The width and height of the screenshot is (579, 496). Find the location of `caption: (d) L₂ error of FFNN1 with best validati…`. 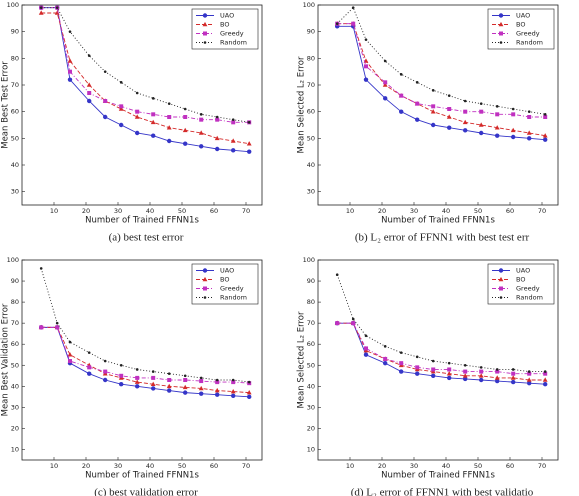

caption: (d) L₂ error of FFNN1 with best validati… is located at coordinates (442, 491).